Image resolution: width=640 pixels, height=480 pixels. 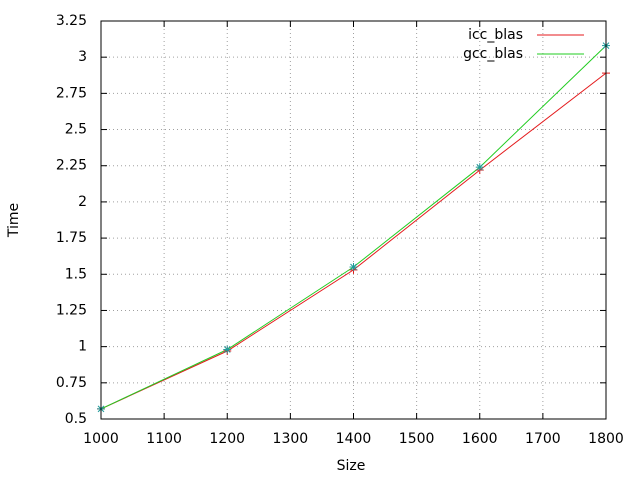 What do you see at coordinates (227, 439) in the screenshot?
I see `x-tick-label: 1200` at bounding box center [227, 439].